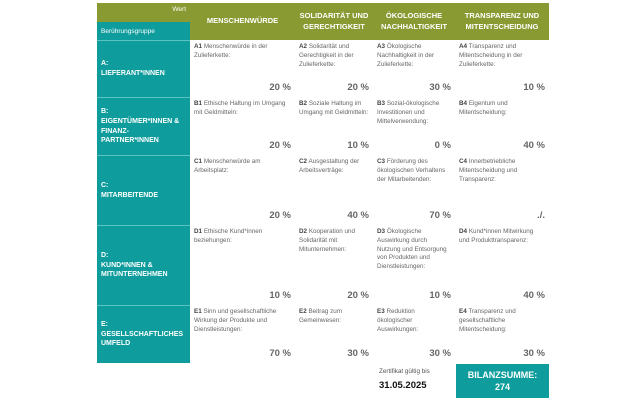 This screenshot has width=640, height=400. Describe the element at coordinates (303, 46) in the screenshot. I see `cell-code: A2` at that location.